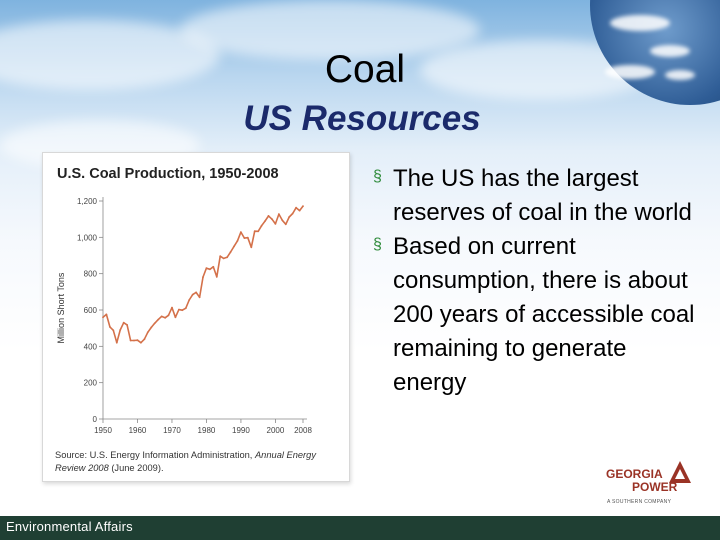 The image size is (720, 540). What do you see at coordinates (87, 201) in the screenshot?
I see `y-tick-label: 1,200` at bounding box center [87, 201].